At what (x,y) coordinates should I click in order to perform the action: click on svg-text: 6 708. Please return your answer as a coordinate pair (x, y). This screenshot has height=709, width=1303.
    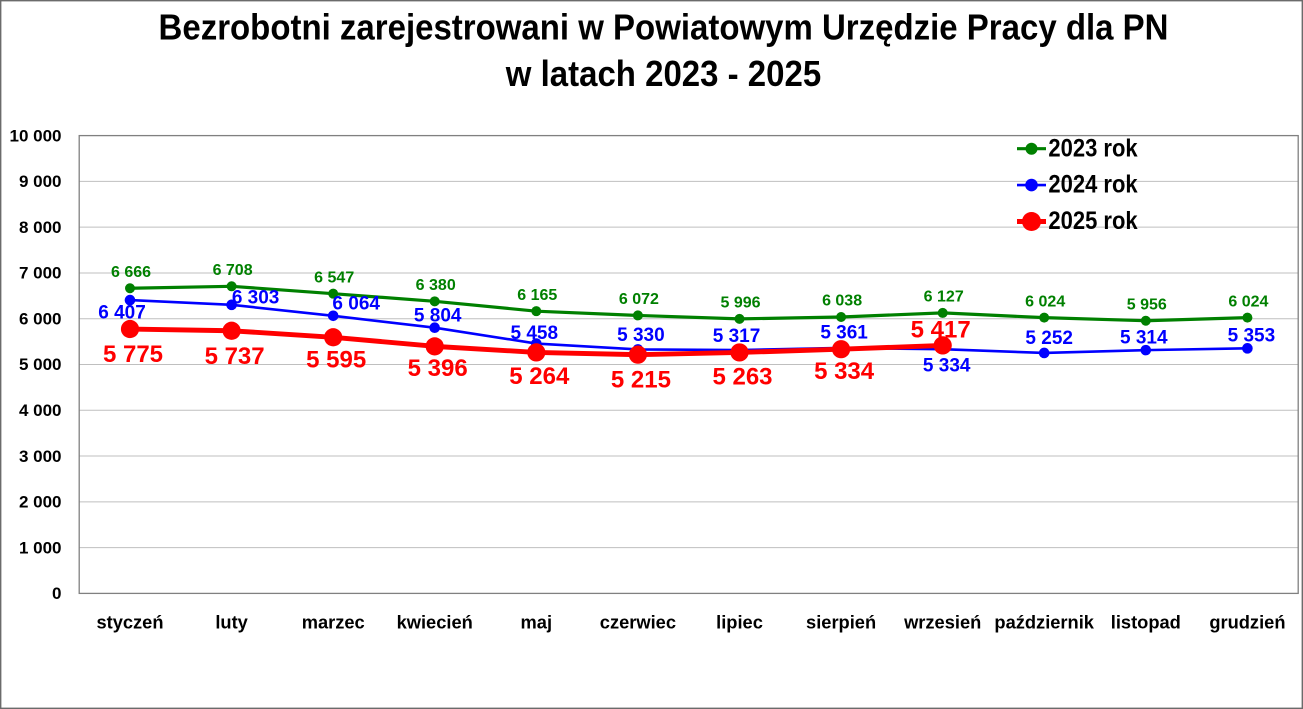
    Looking at the image, I should click on (233, 270).